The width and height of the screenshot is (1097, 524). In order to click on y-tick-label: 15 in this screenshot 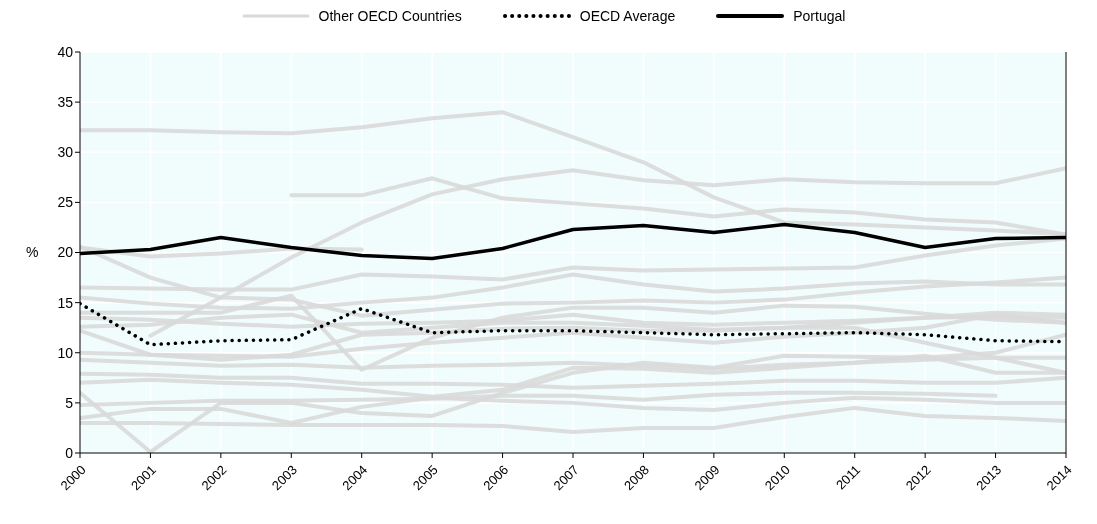, I will do `click(65, 302)`.